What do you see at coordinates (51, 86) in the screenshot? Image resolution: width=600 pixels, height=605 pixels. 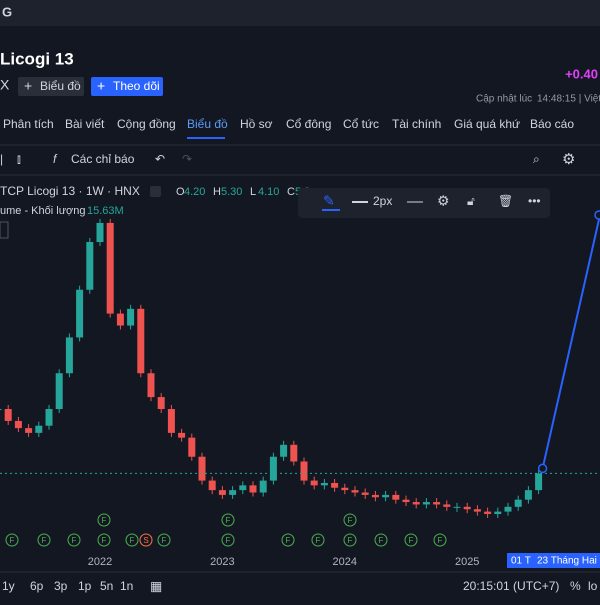 I see `chart-button` at bounding box center [51, 86].